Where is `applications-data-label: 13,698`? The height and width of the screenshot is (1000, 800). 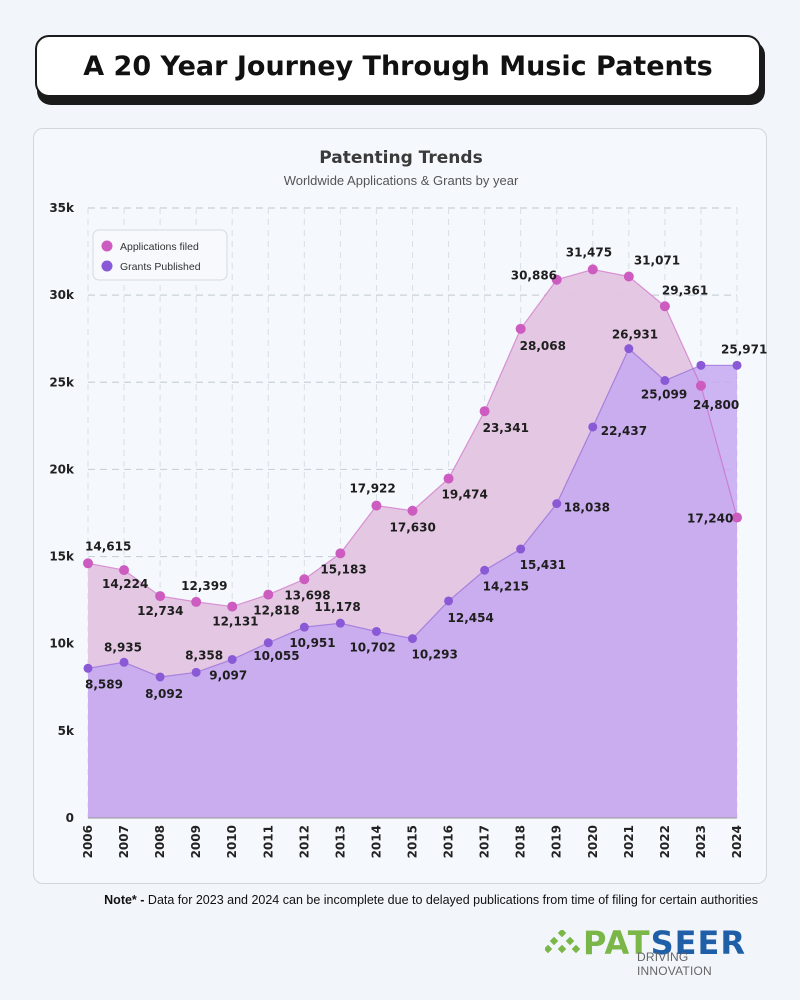 applications-data-label: 13,698 is located at coordinates (307, 595).